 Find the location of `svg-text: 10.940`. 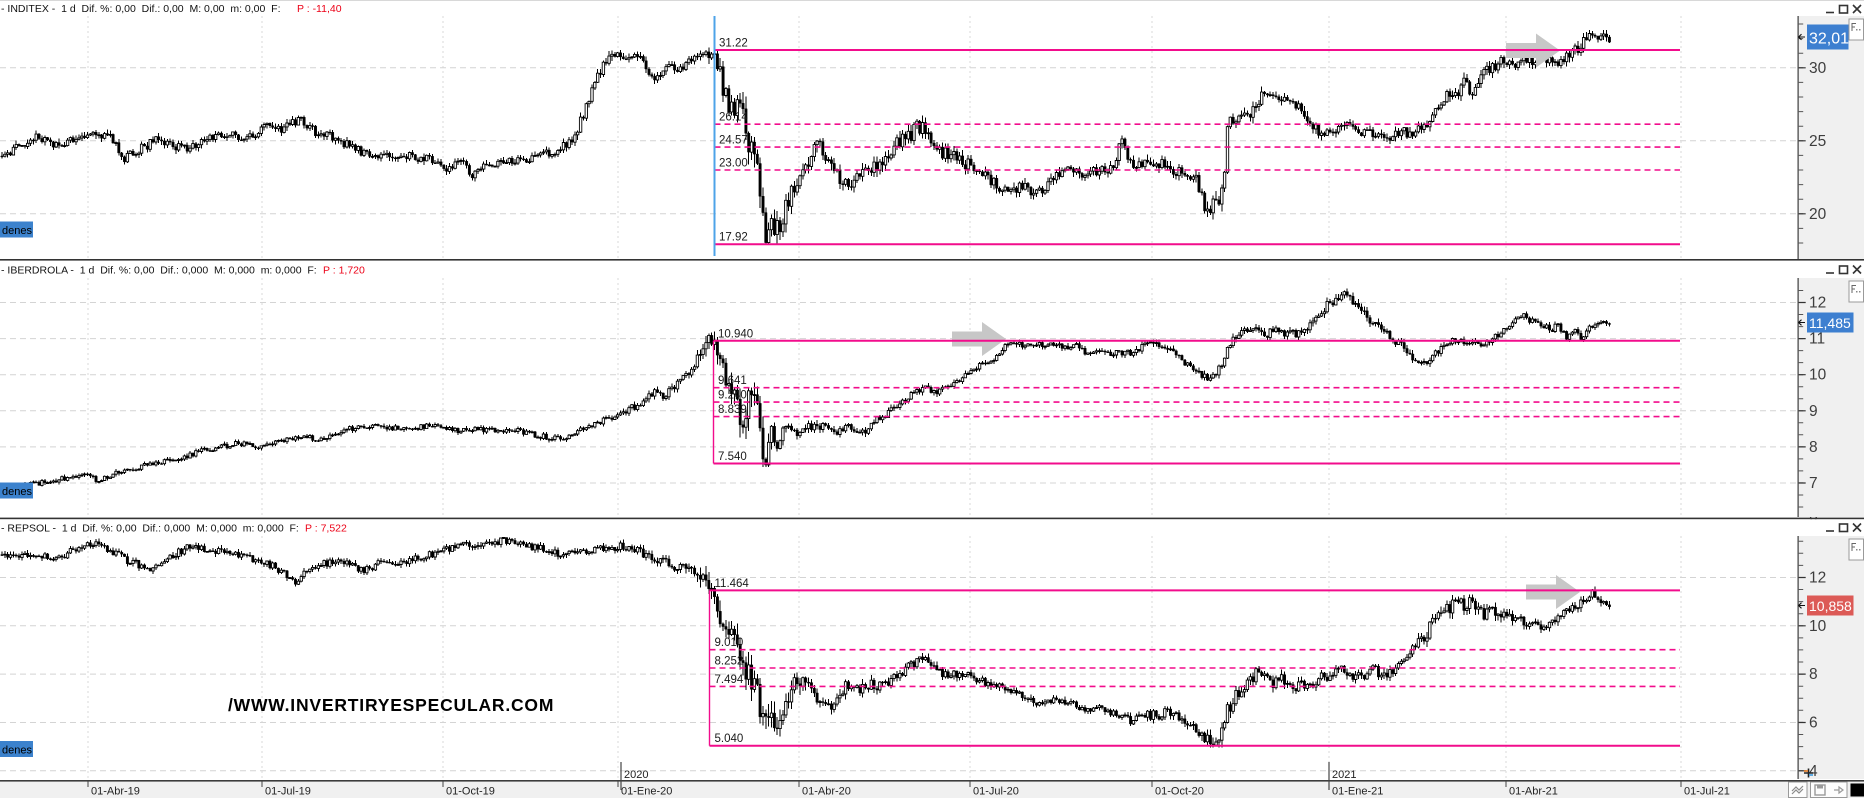

svg-text: 10.940 is located at coordinates (735, 334).